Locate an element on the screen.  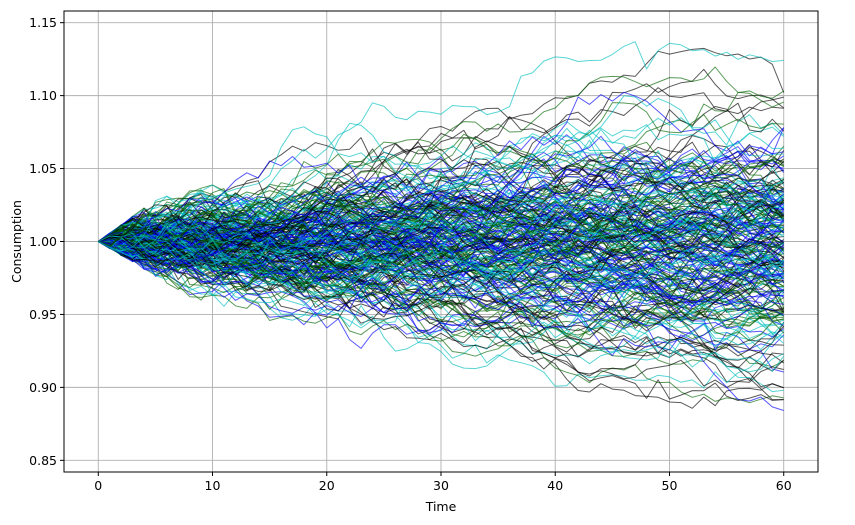
x-tick-label: 0 is located at coordinates (98, 485).